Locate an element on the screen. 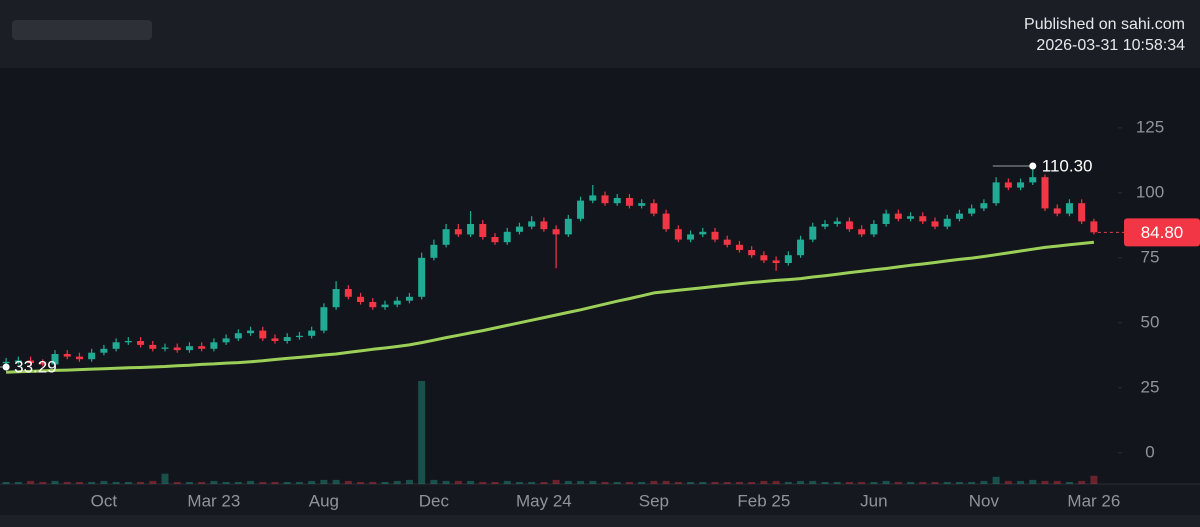 This screenshot has height=527, width=1200. bottom-strip is located at coordinates (600, 521).